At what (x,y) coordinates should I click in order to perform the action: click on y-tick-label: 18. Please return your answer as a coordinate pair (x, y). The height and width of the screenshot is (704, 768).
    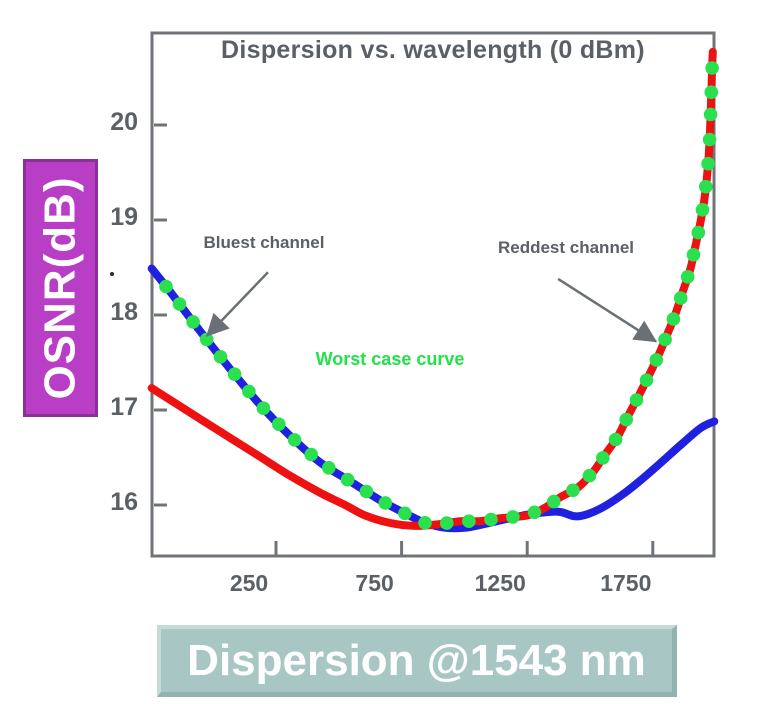
    Looking at the image, I should click on (124, 312).